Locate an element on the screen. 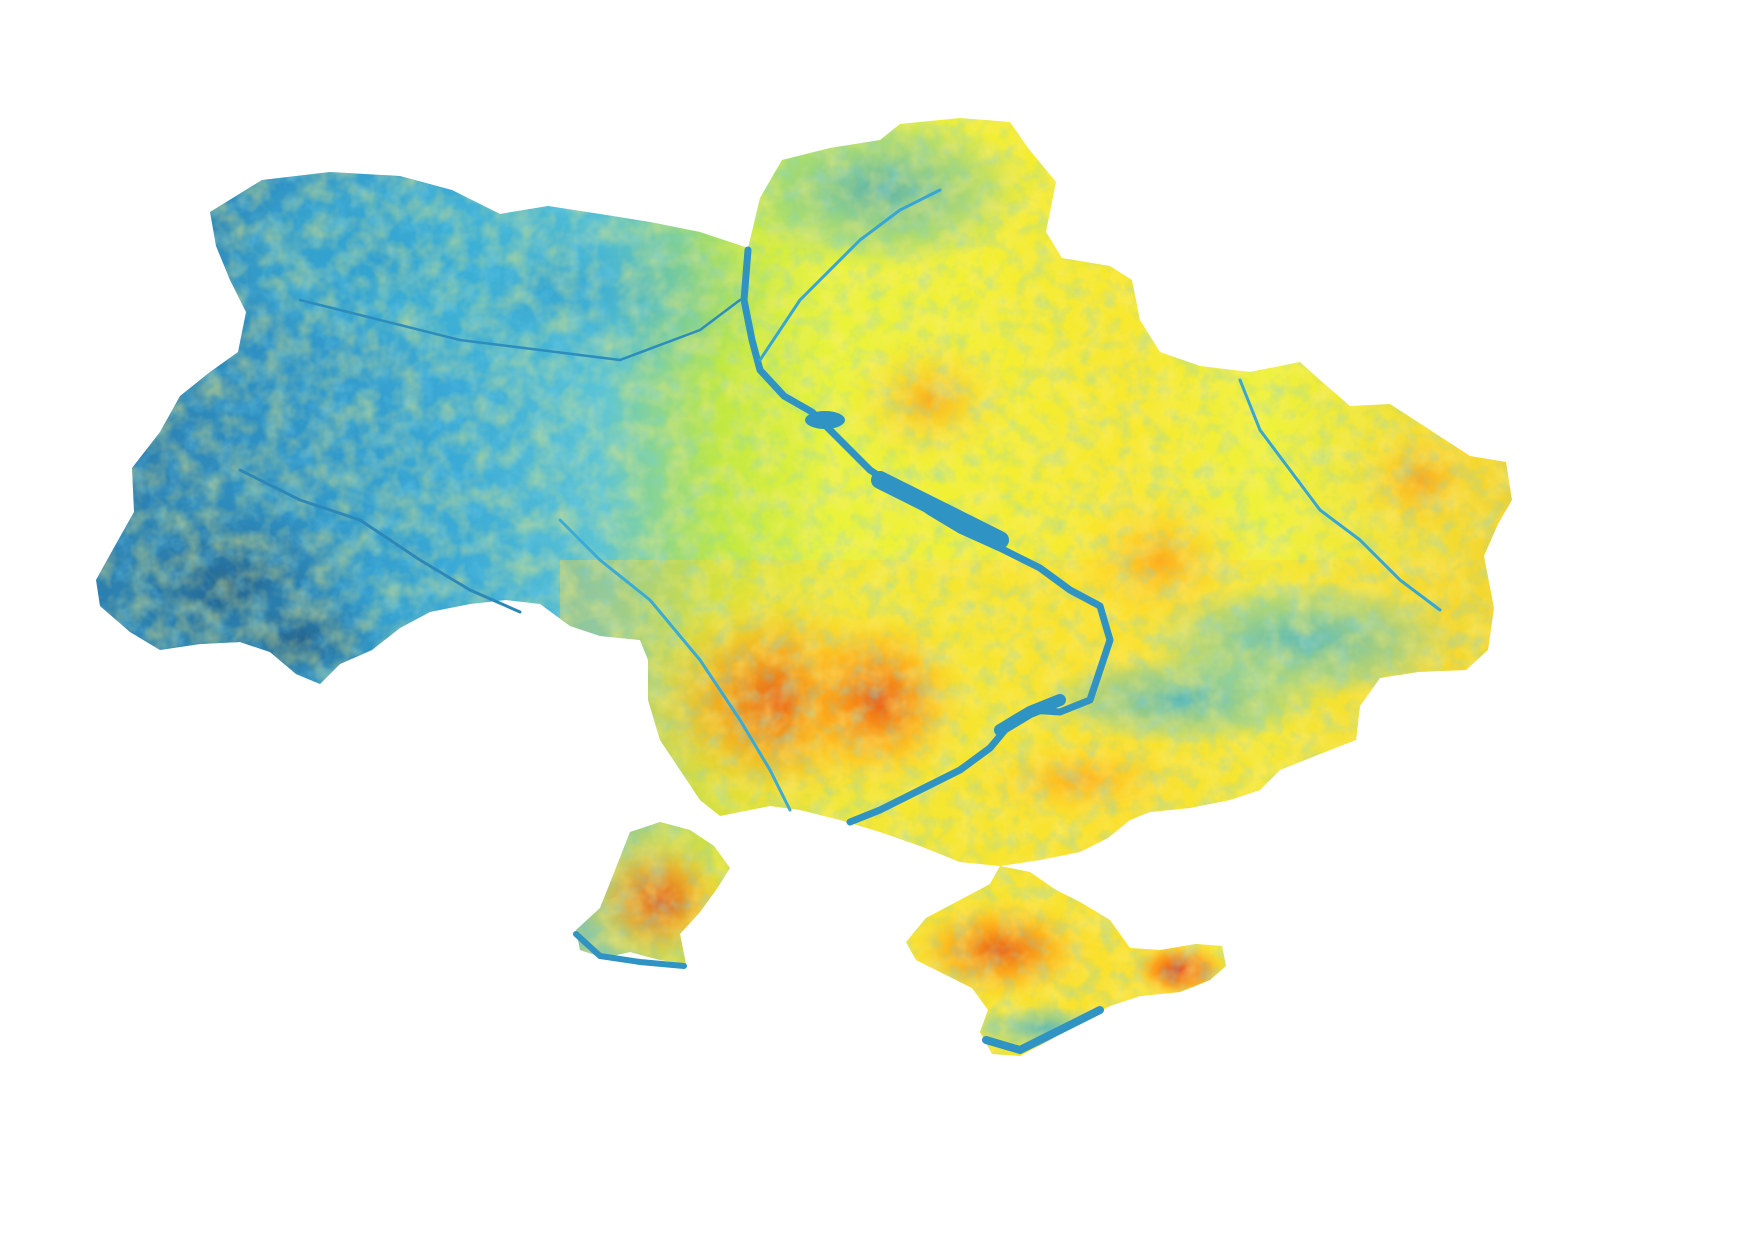 The width and height of the screenshot is (1753, 1240). danube-delta is located at coordinates (630, 950).